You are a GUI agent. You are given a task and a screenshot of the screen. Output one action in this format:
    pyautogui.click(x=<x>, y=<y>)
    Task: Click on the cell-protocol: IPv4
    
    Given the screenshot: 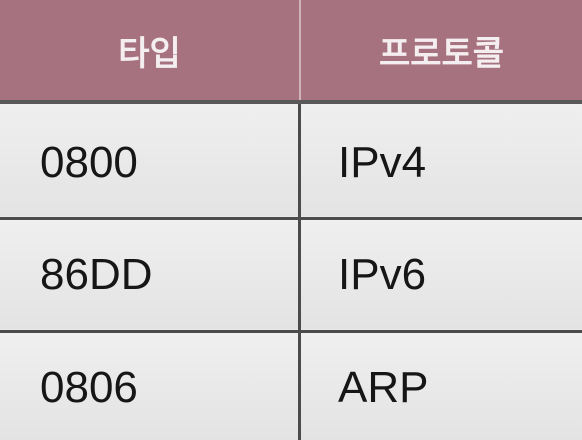 What is the action you would take?
    pyautogui.click(x=382, y=162)
    